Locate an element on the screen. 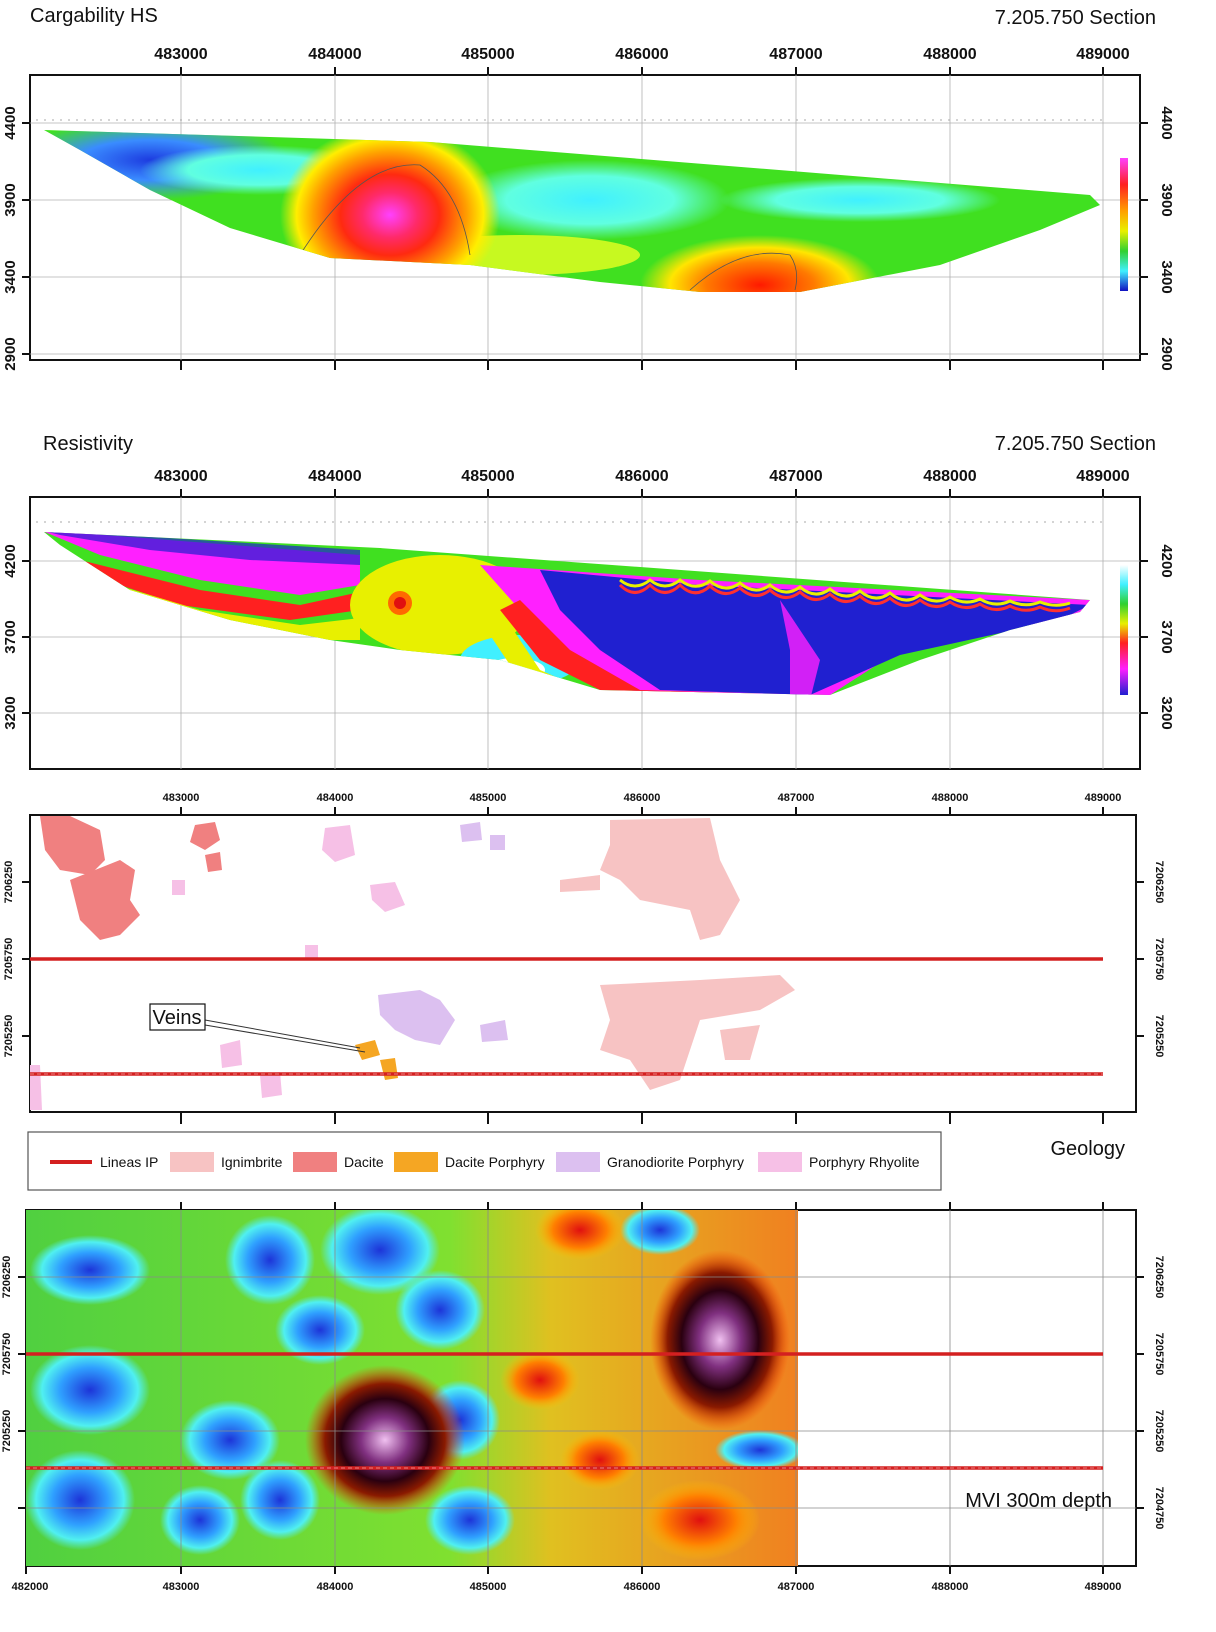  x-tick-482000: 482000 is located at coordinates (30, 1587).